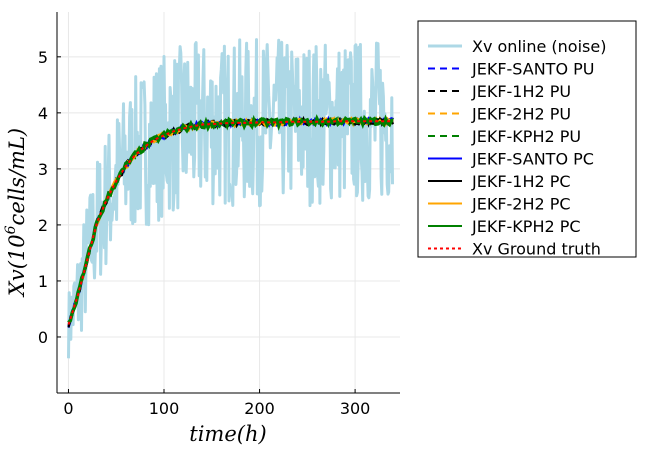 Image resolution: width=650 pixels, height=450 pixels. Describe the element at coordinates (227, 434) in the screenshot. I see `x-axis-title: time(h)` at that location.